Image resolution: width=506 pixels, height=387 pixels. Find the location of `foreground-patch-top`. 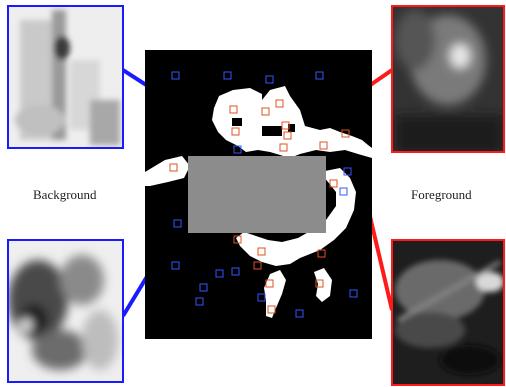

foreground-patch-top is located at coordinates (448, 79).